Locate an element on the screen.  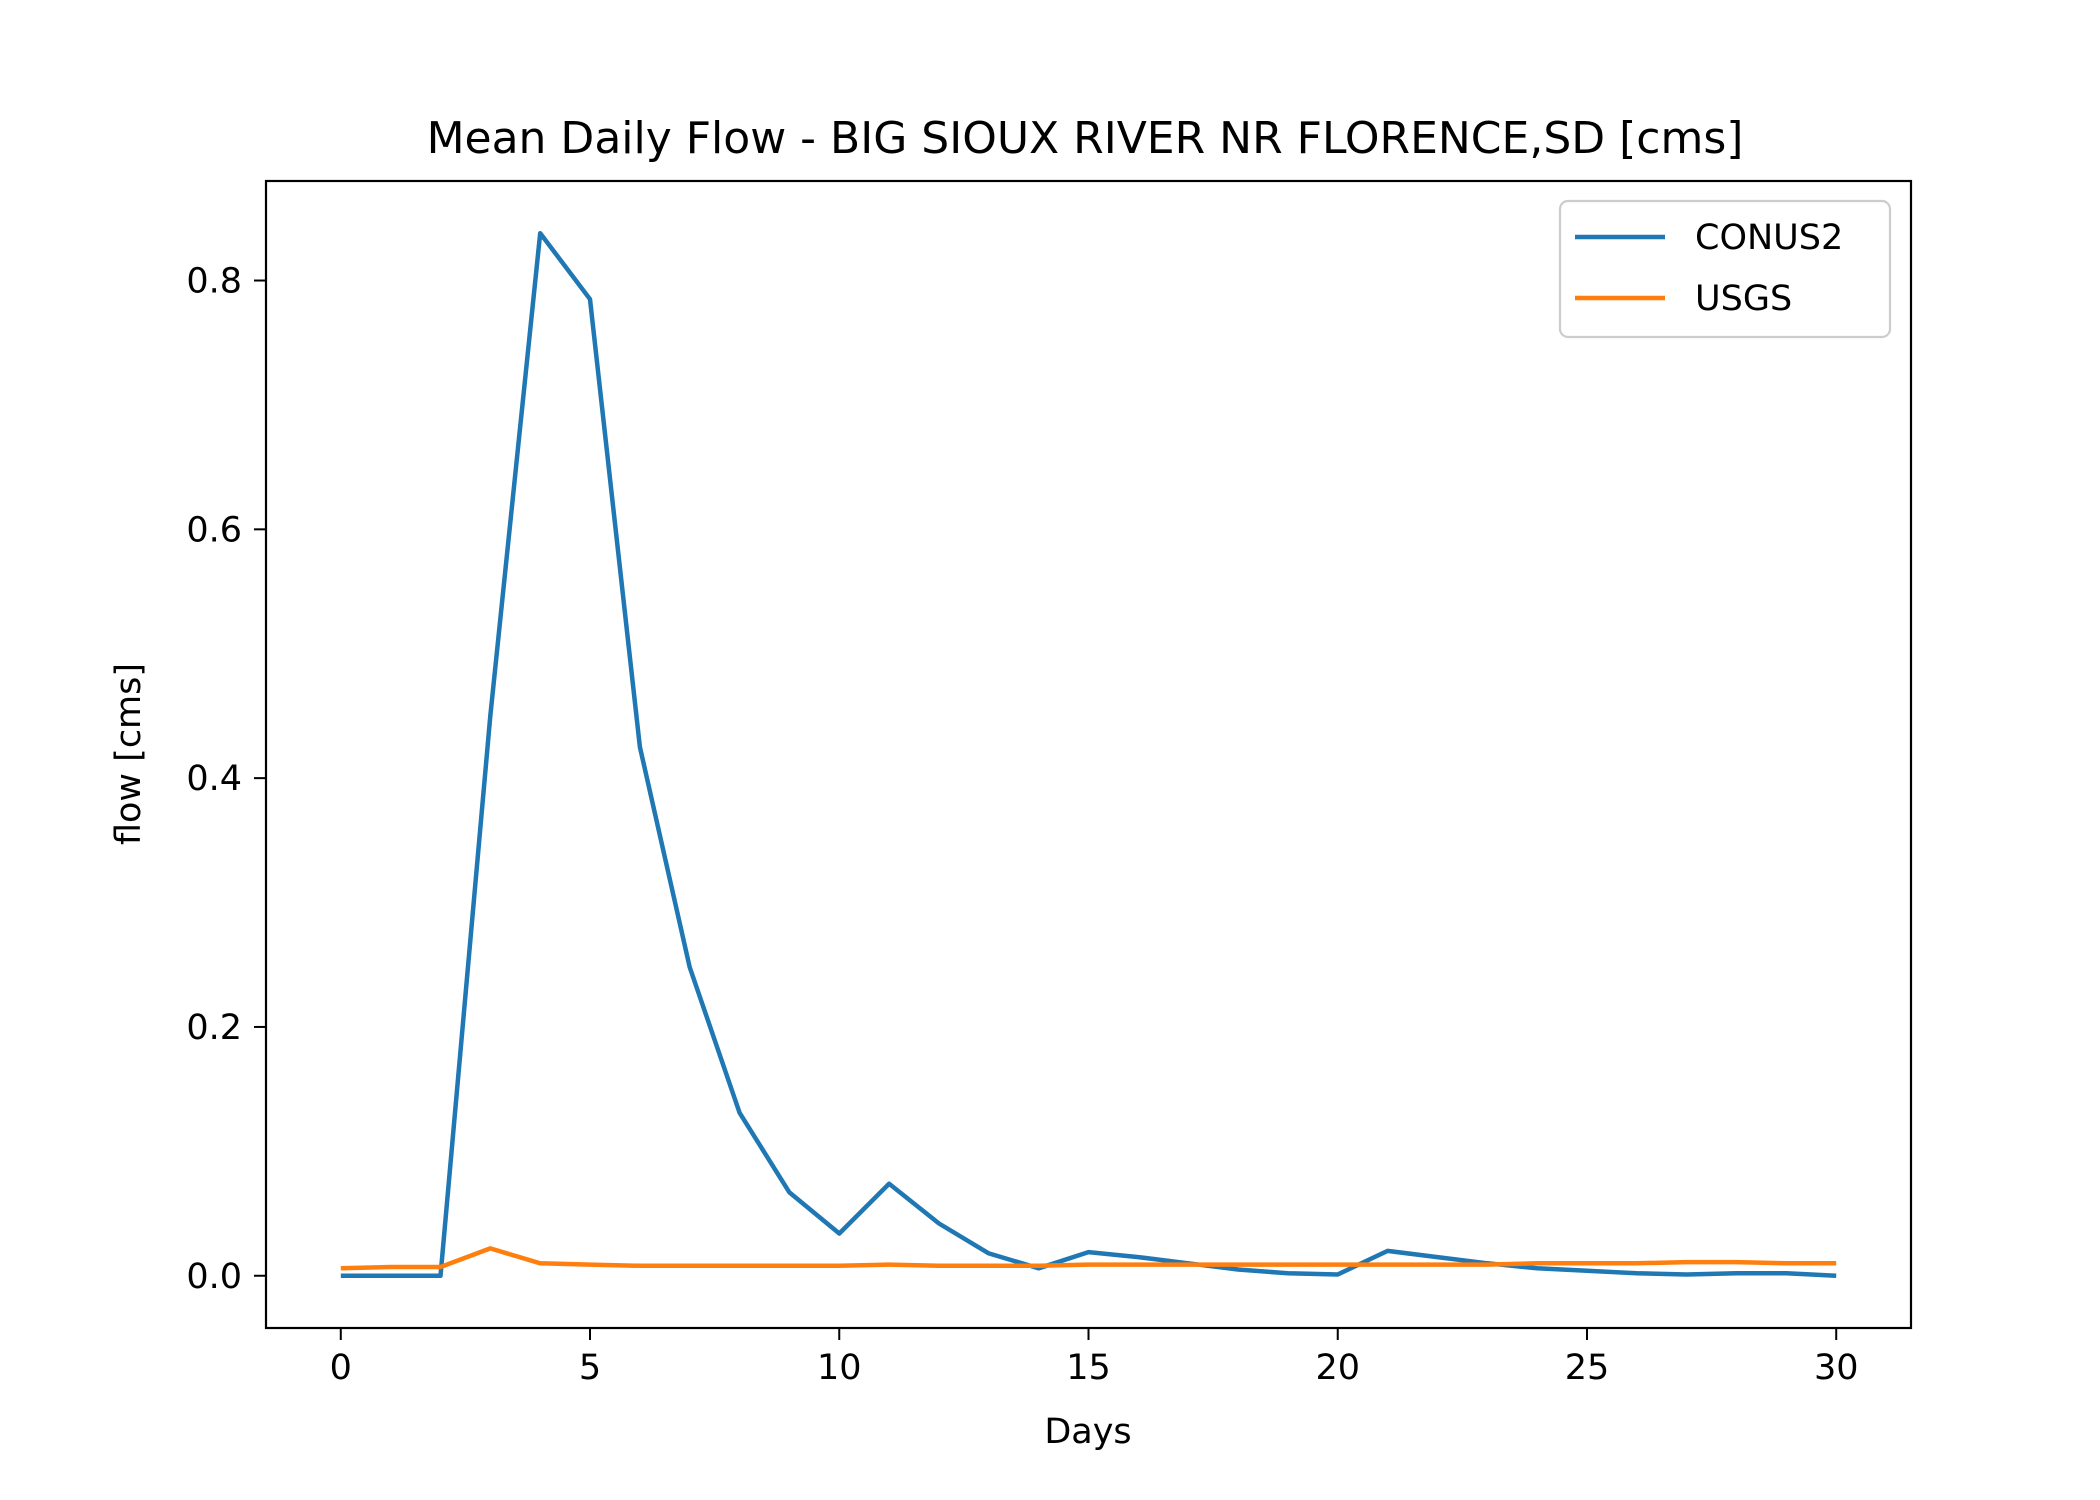
x-tick-label: 0 is located at coordinates (341, 1368).